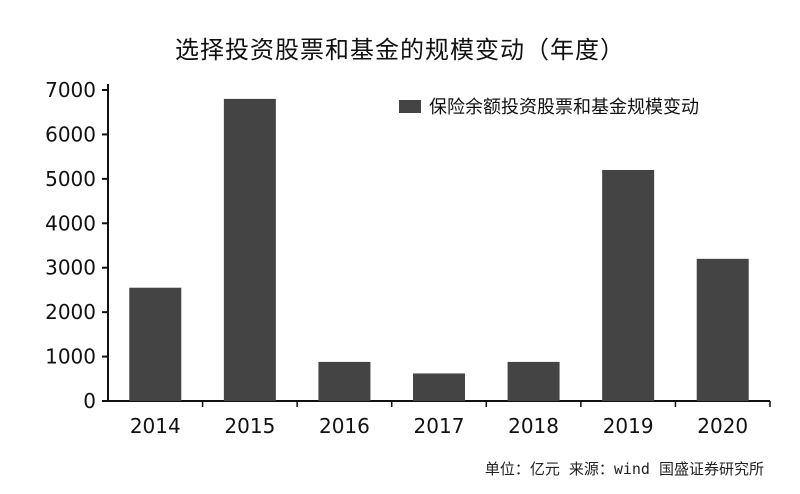 The height and width of the screenshot is (494, 800). I want to click on y-tick-label: 7000, so click(70, 90).